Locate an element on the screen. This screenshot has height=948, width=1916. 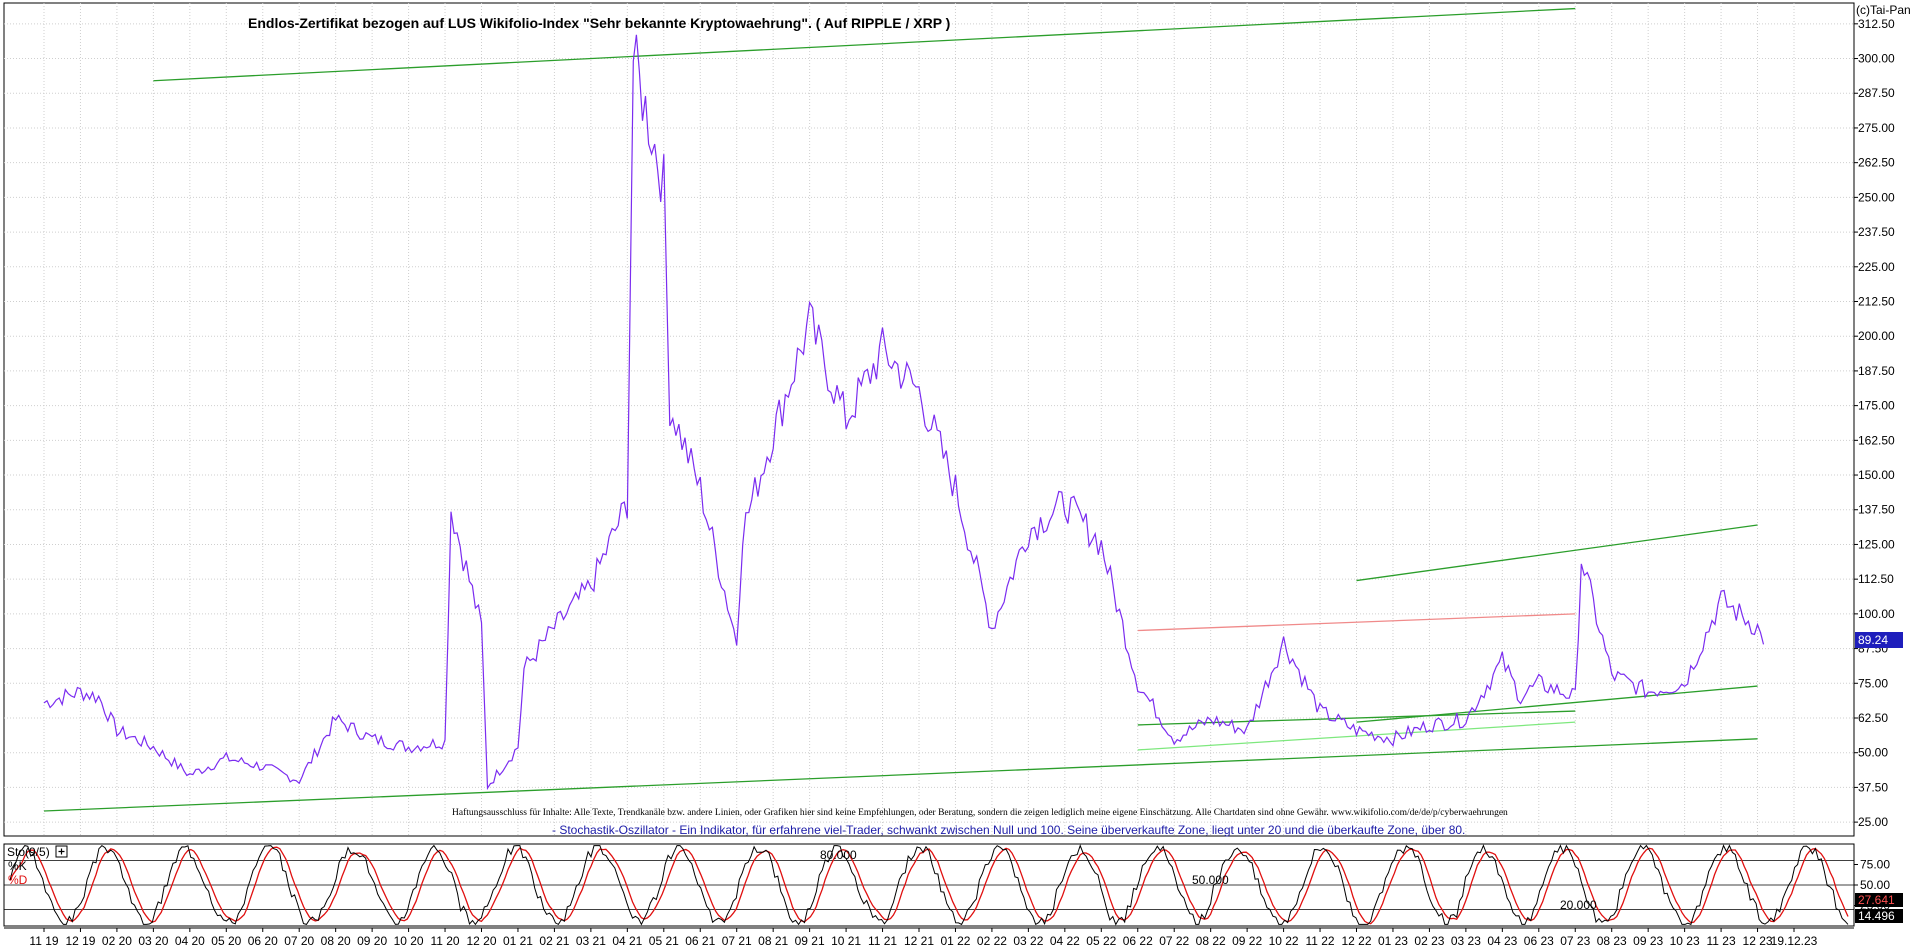
x-tick-label: 04 21 is located at coordinates (627, 941).